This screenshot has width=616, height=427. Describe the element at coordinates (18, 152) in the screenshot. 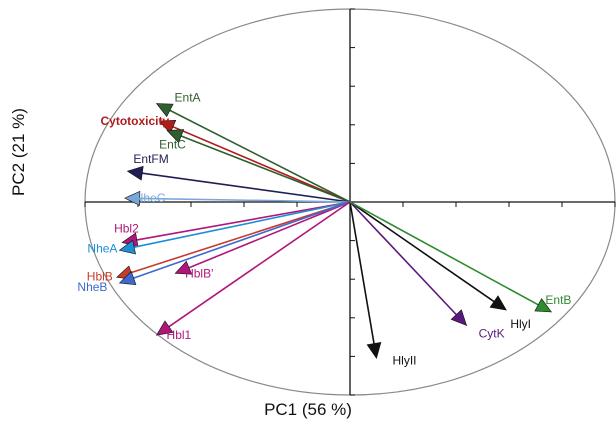

I see `y-axis-title: PC2 (21 %)` at that location.